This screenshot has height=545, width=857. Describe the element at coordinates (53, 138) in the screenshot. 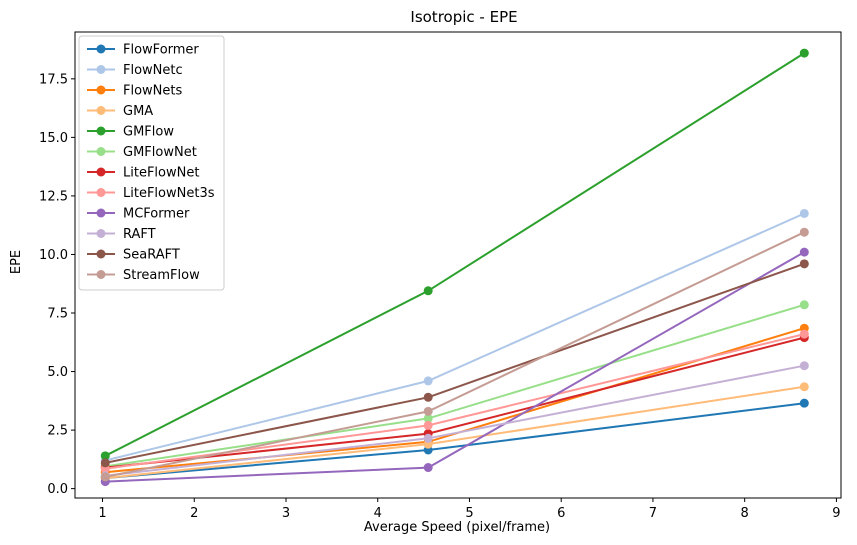

I see `y-tick-label: 15.0` at that location.